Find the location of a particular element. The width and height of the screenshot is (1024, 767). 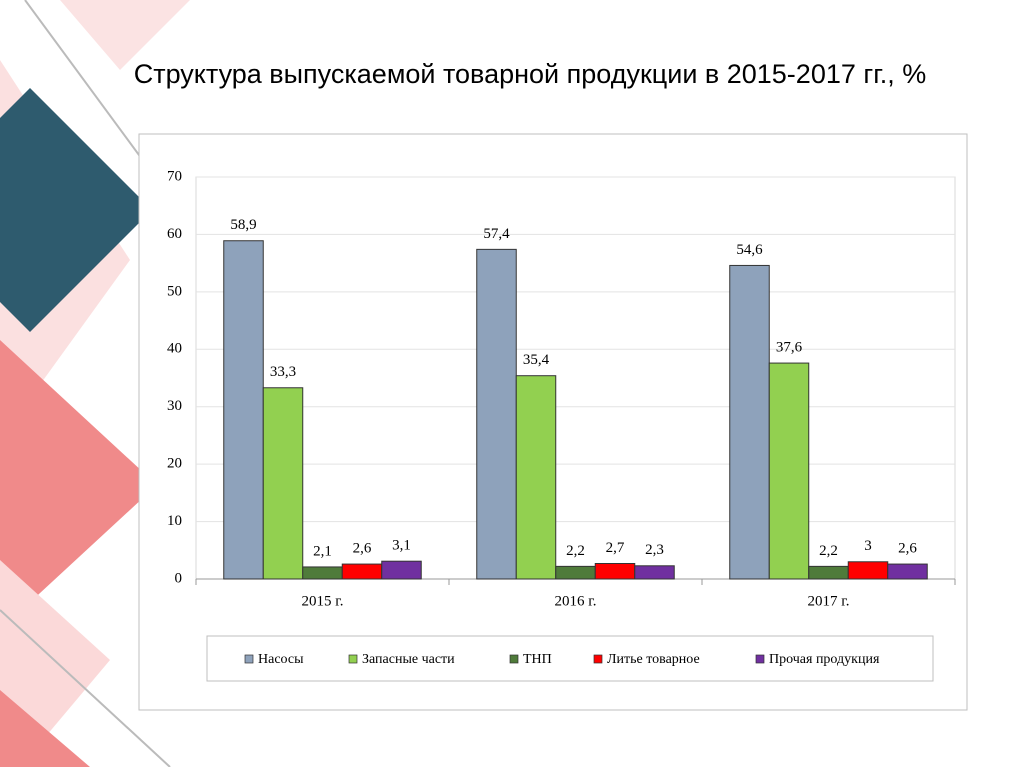

legend-label: Литье товарное is located at coordinates (653, 659).